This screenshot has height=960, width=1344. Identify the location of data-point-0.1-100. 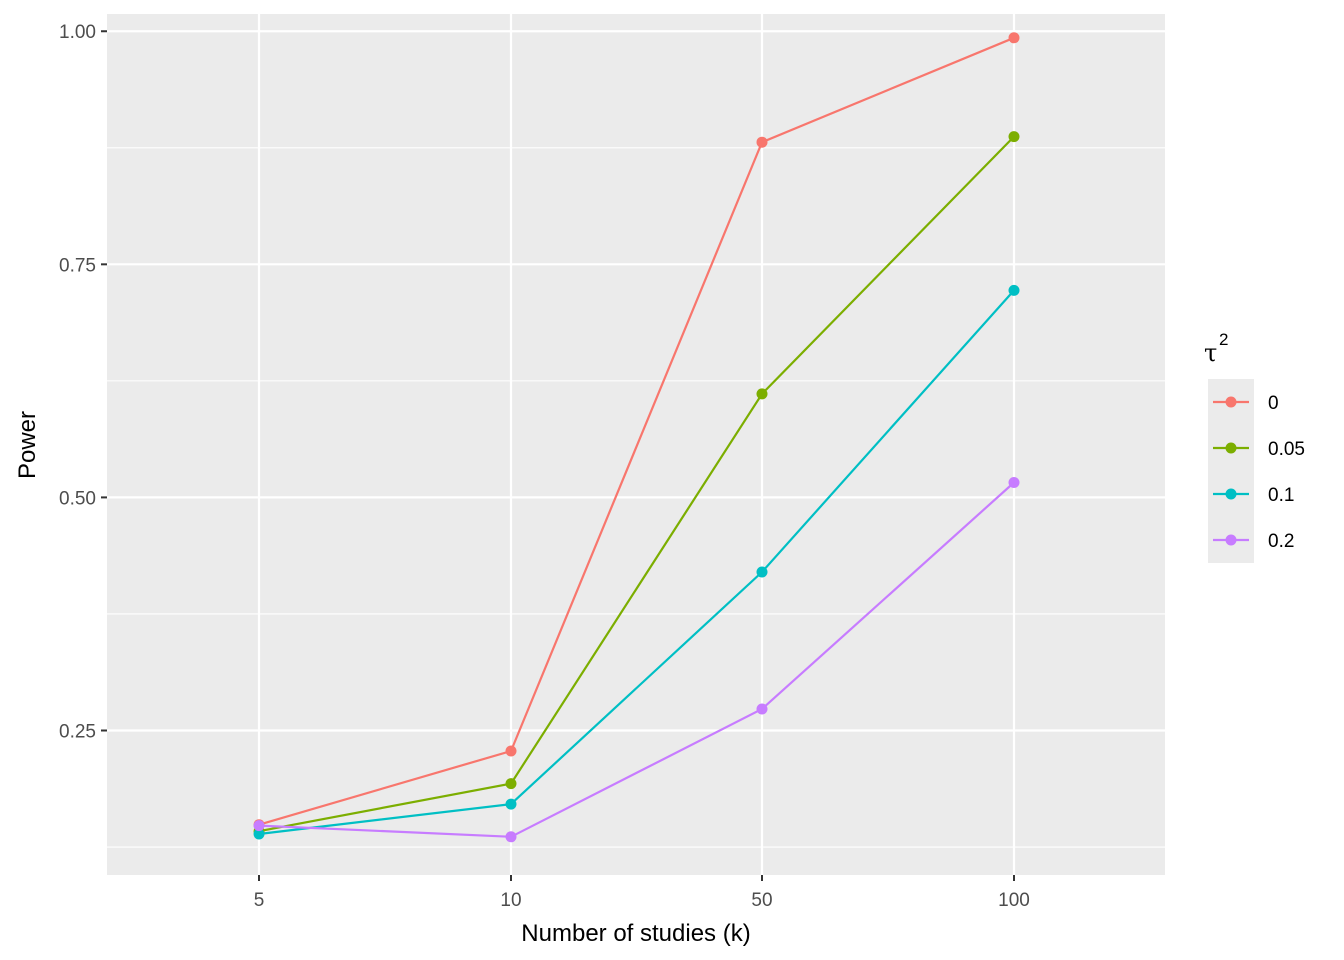
(1014, 290).